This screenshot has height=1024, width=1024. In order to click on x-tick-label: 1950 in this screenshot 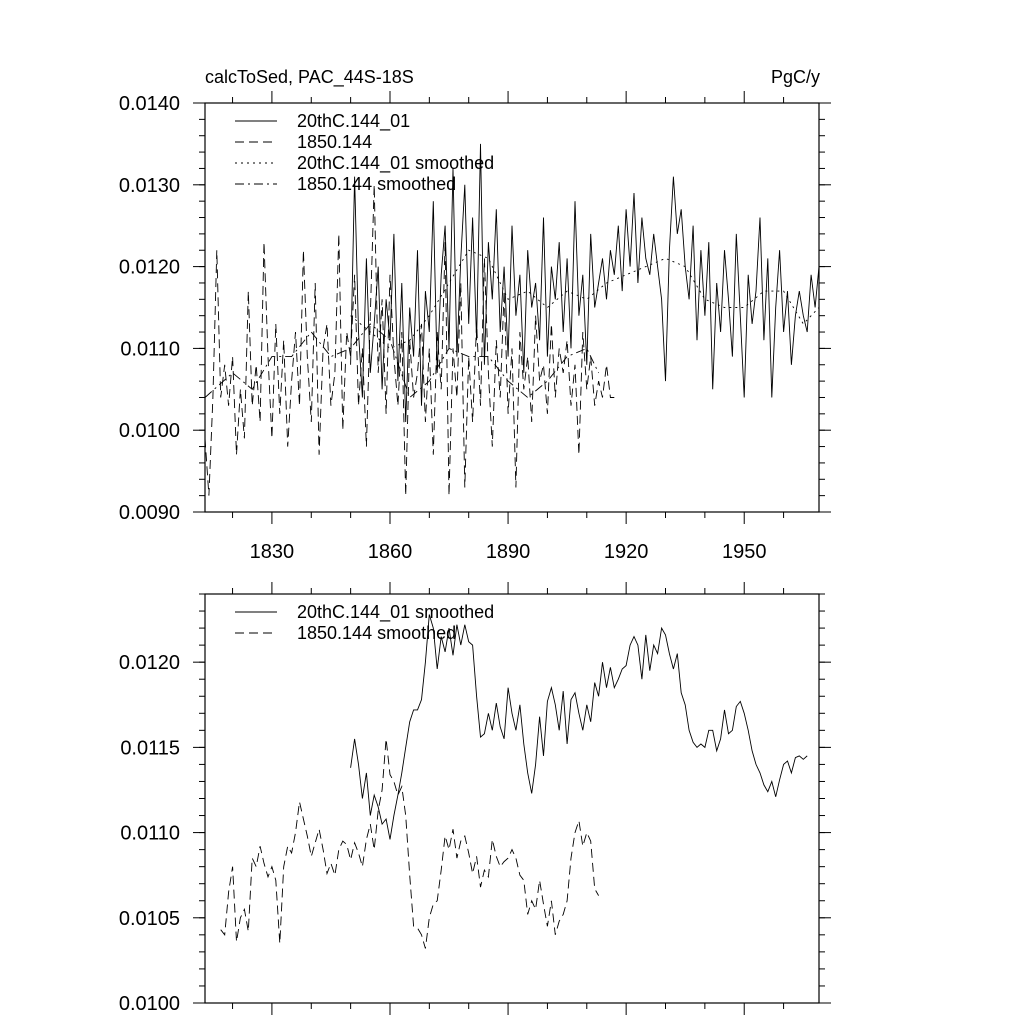, I will do `click(744, 552)`.